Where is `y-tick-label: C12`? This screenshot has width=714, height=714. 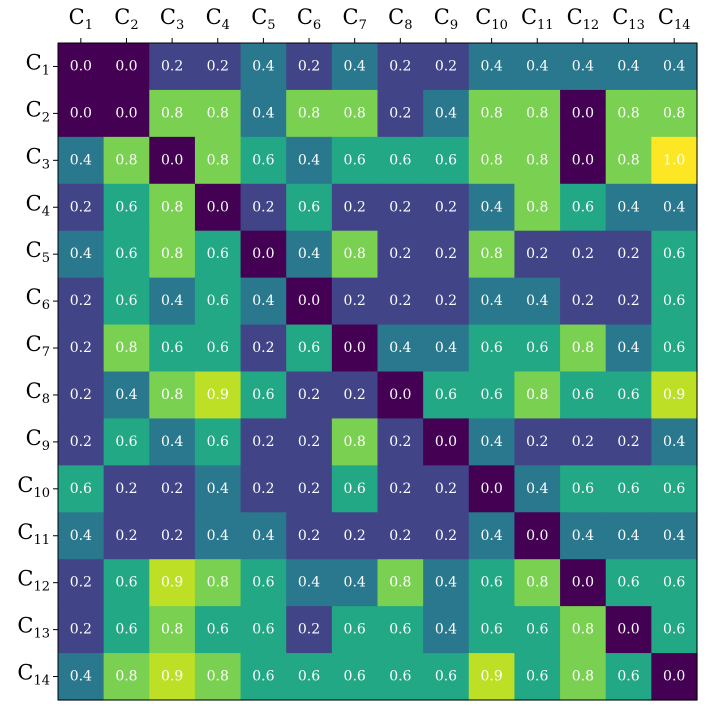 y-tick-label: C12 is located at coordinates (33, 581).